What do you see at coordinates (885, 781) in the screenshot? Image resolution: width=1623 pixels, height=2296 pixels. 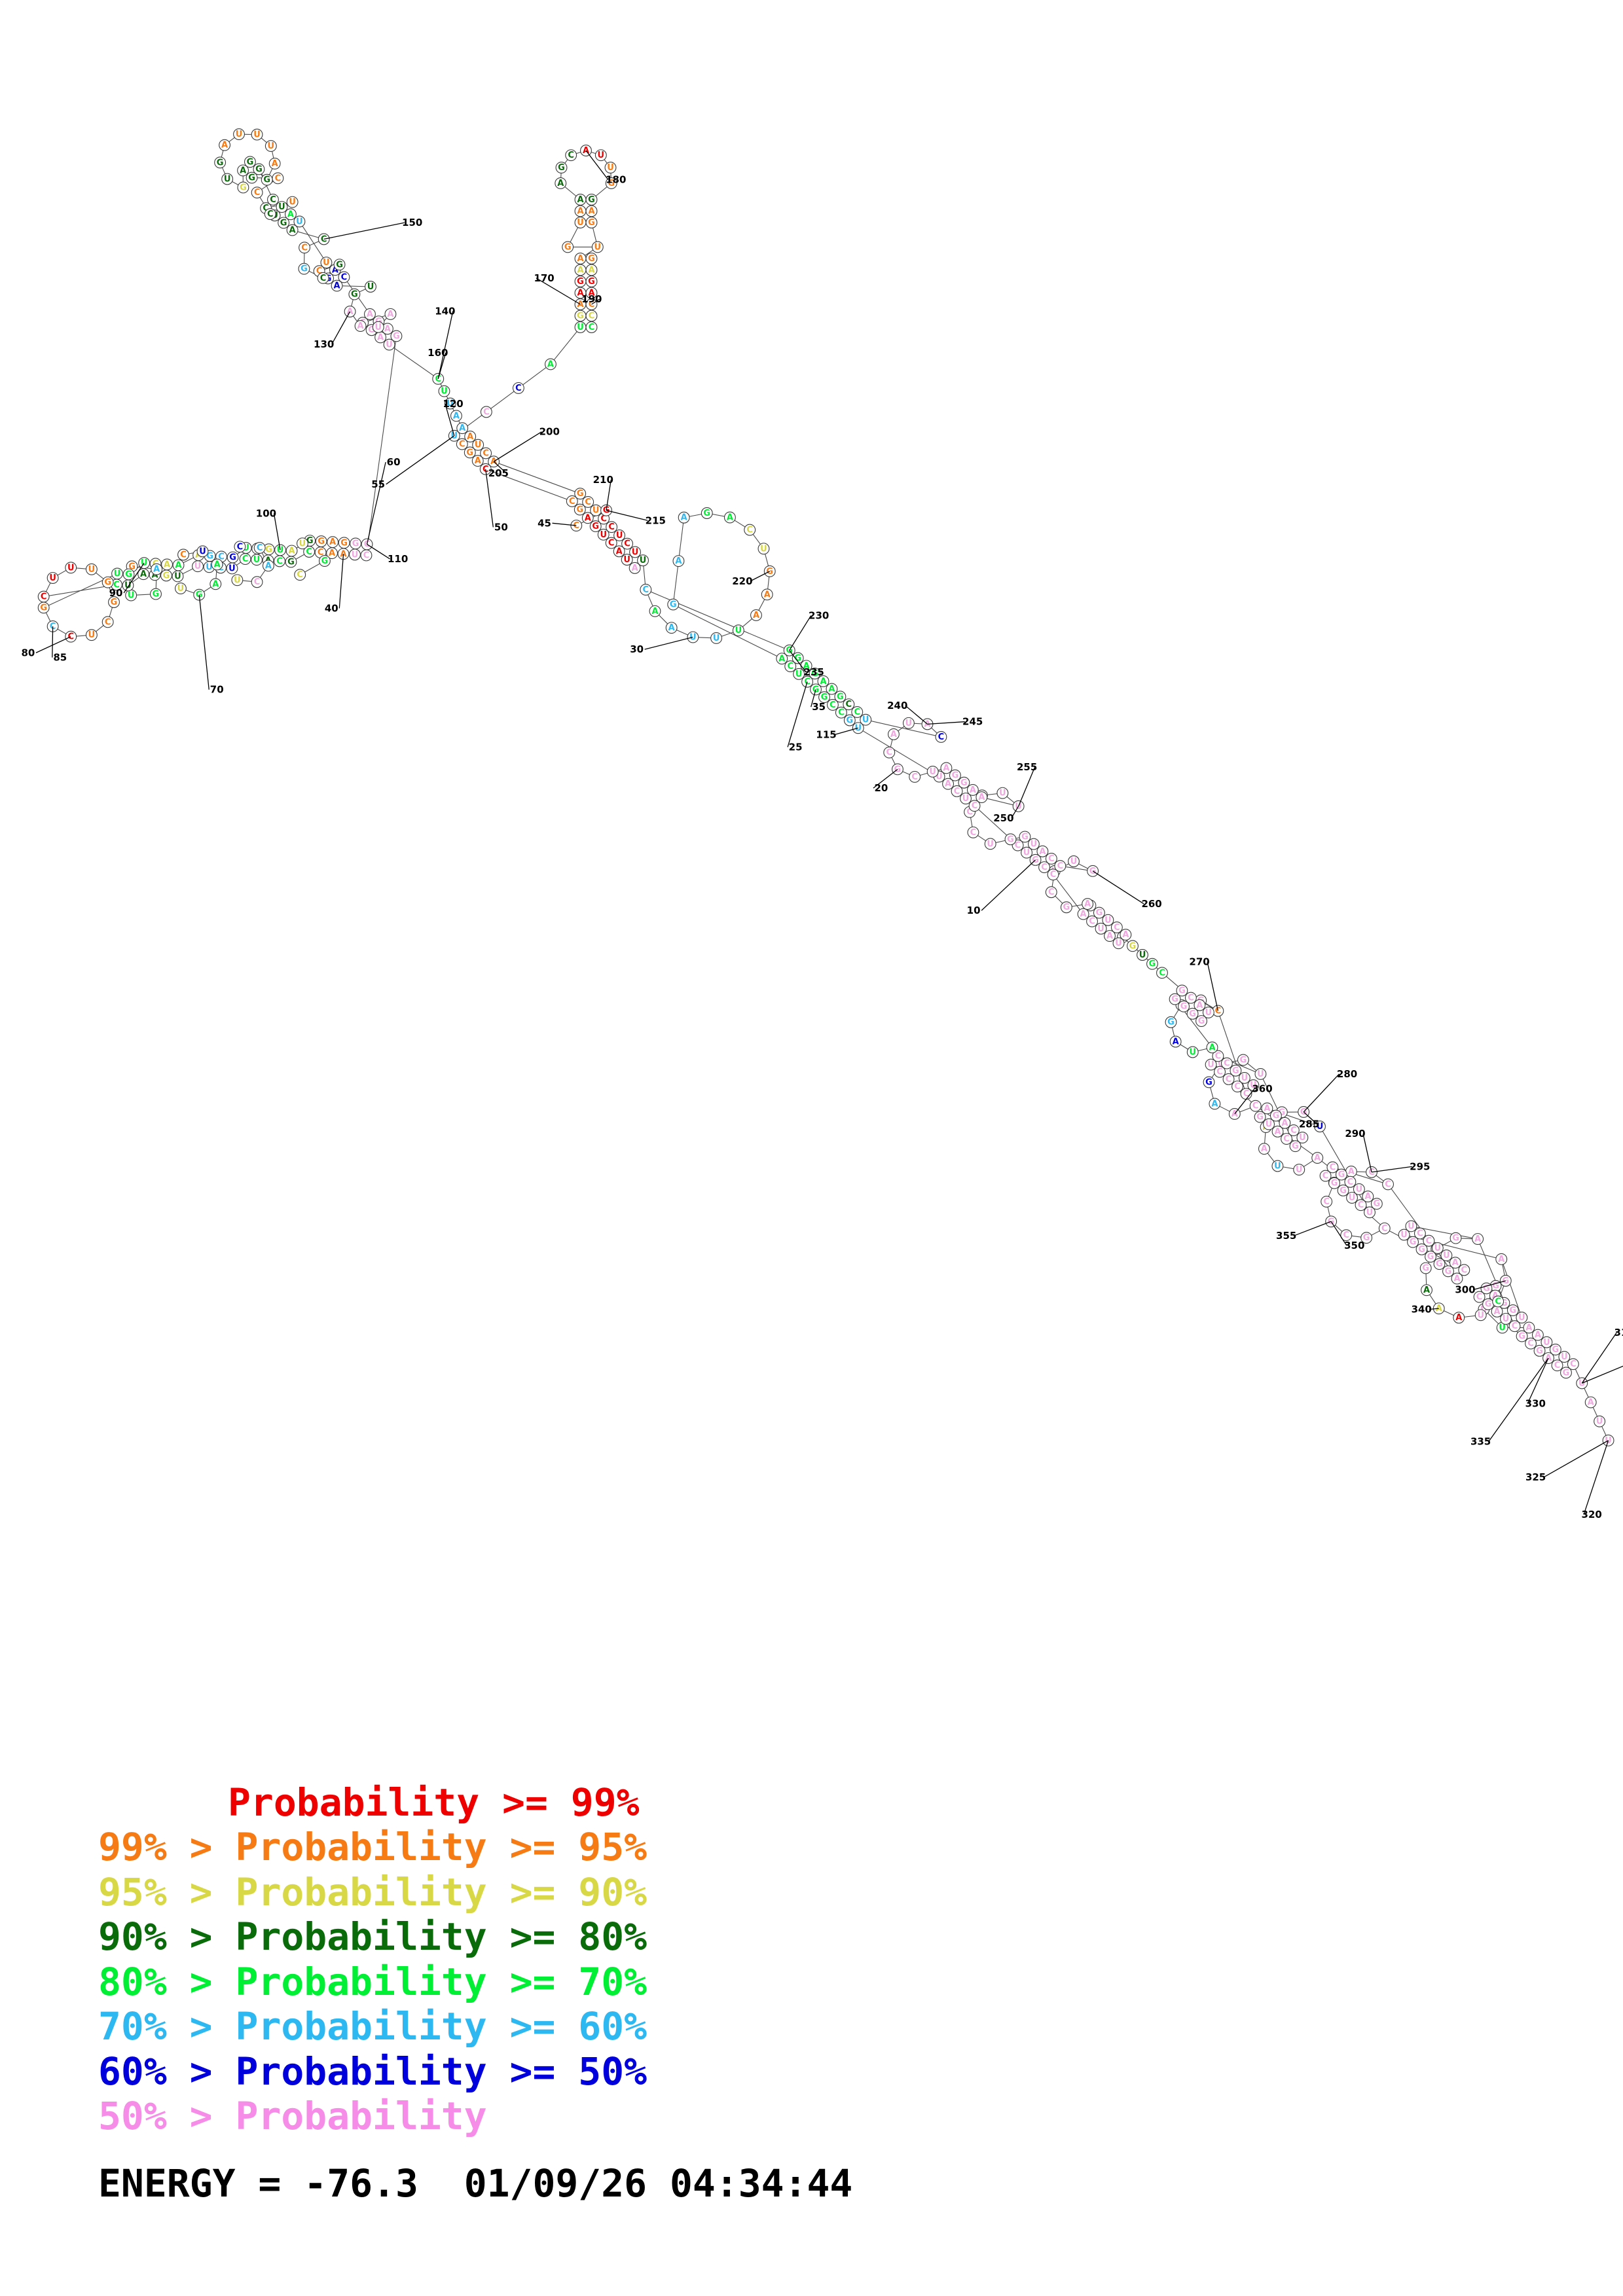 I see `position-label: 20` at bounding box center [885, 781].